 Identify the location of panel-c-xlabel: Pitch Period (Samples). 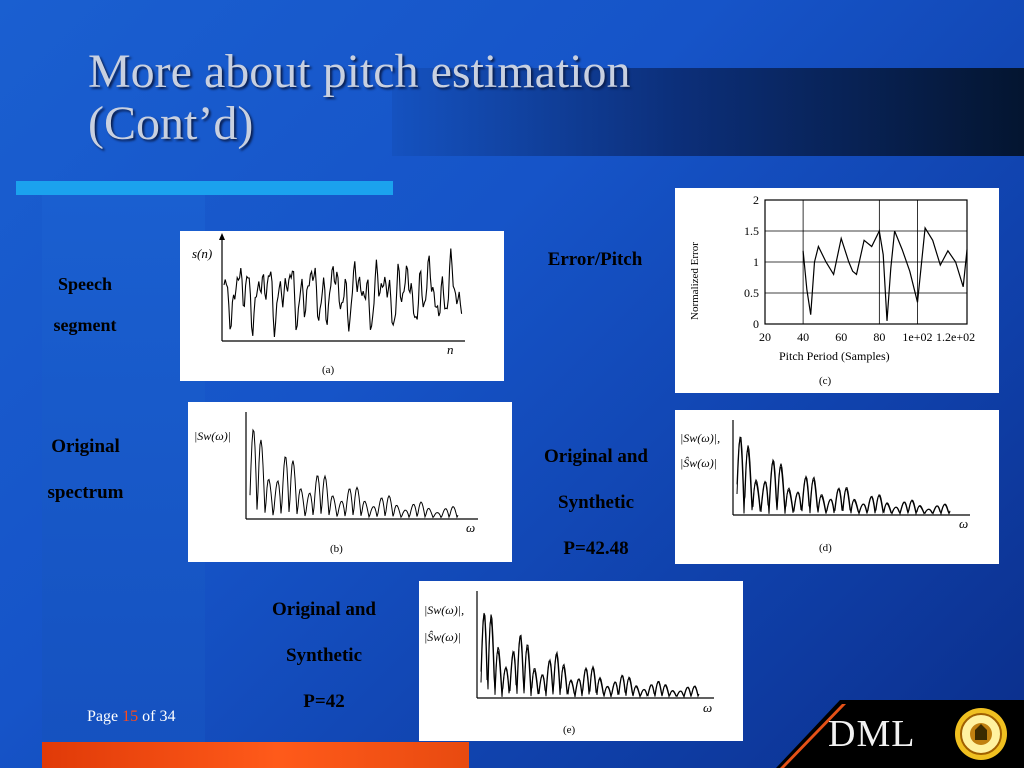
(834, 356).